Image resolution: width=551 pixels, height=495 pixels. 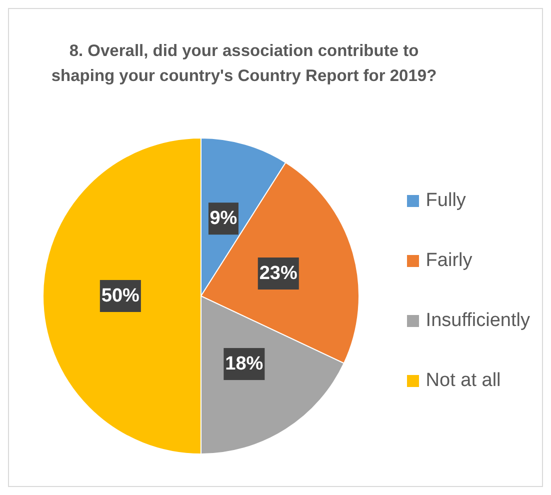 What do you see at coordinates (244, 364) in the screenshot?
I see `data-label: 18%` at bounding box center [244, 364].